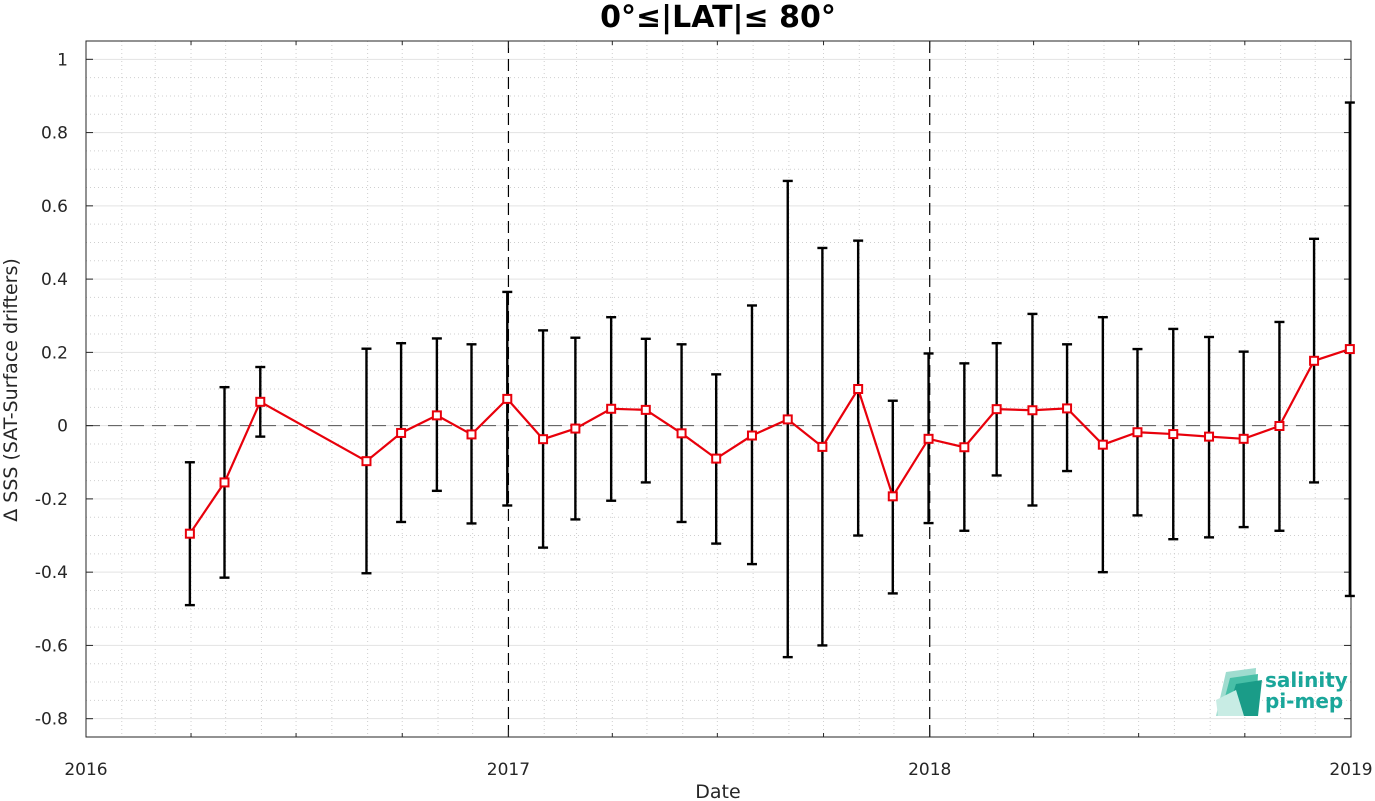 This screenshot has width=1375, height=801. I want to click on x-tick-label: 2016, so click(85, 770).